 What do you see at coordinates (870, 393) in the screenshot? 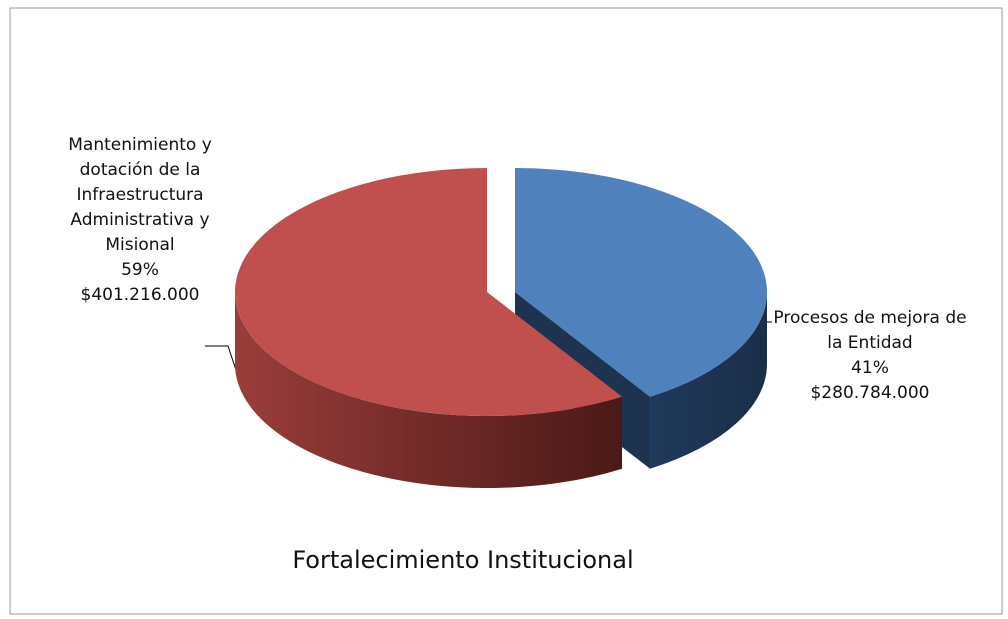
I see `amount-label: $280.784.000` at bounding box center [870, 393].